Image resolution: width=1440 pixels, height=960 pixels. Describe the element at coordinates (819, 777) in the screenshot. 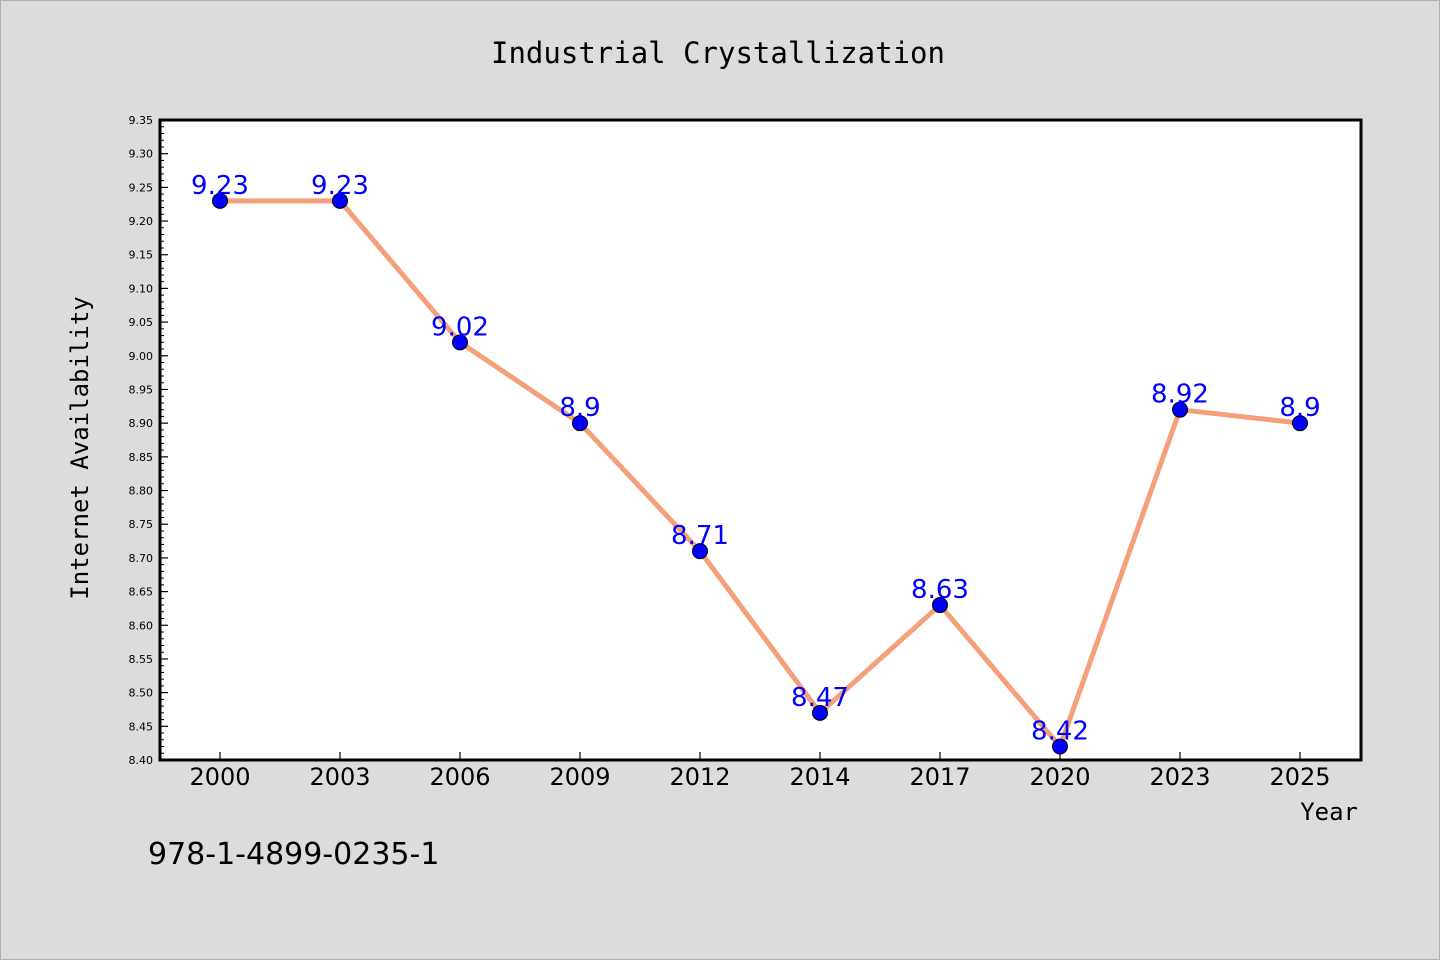

I see `x-tick-label: 2014` at that location.